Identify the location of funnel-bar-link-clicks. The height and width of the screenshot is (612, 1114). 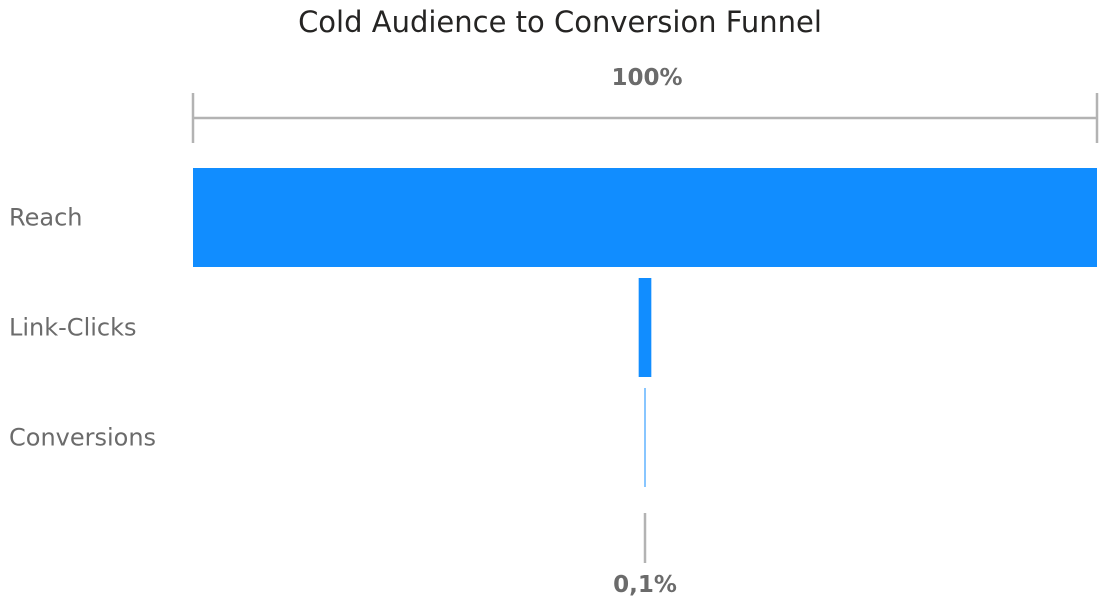
(645, 327).